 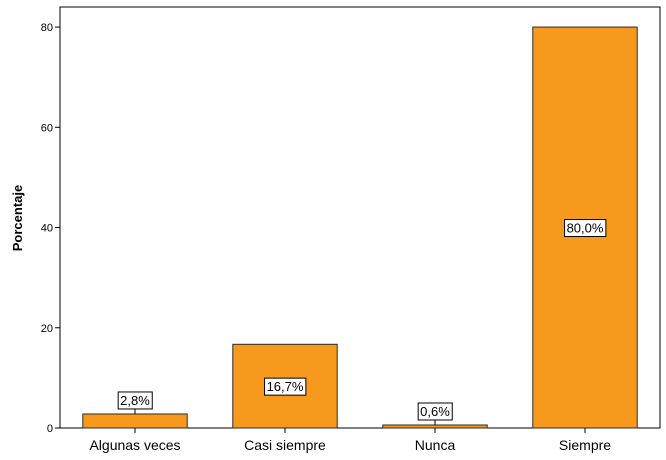 What do you see at coordinates (47, 229) in the screenshot?
I see `y-tick-label: 40` at bounding box center [47, 229].